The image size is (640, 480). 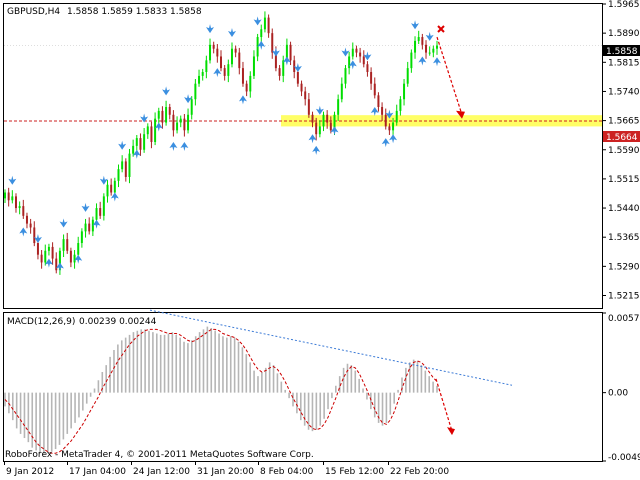 I want to click on forecast-arrow-line, so click(x=449, y=75).